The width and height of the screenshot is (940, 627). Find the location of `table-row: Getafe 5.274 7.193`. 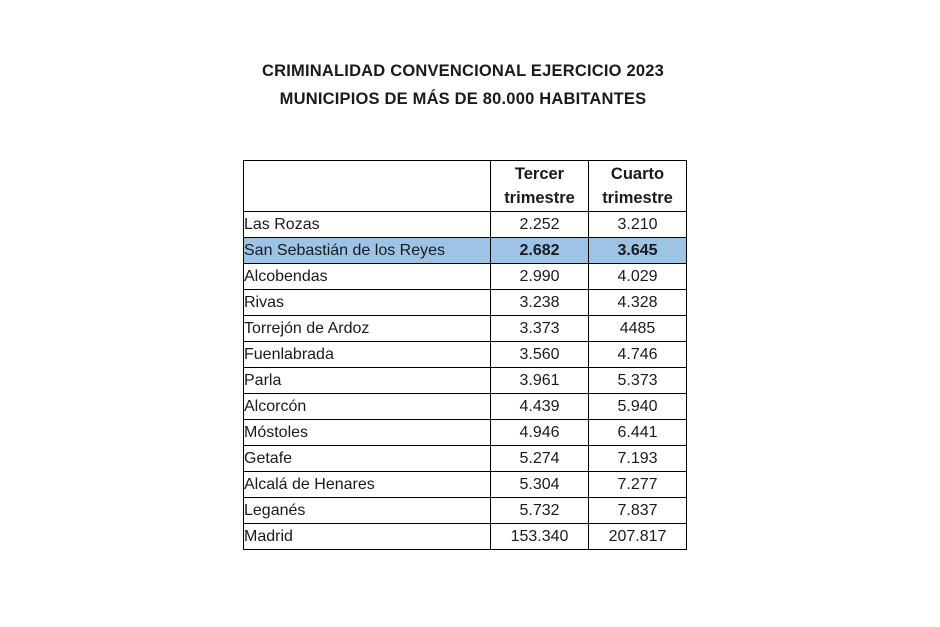

table-row: Getafe 5.274 7.193 is located at coordinates (465, 458).